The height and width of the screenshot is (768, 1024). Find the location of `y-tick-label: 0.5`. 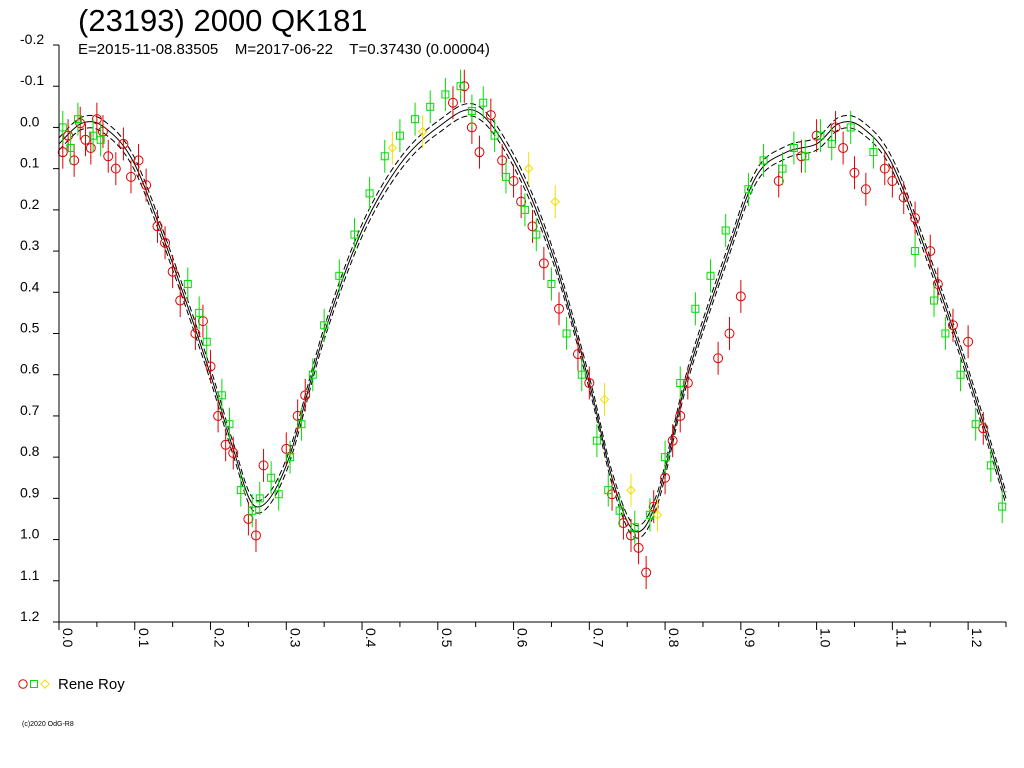

y-tick-label: 0.5 is located at coordinates (30, 328).